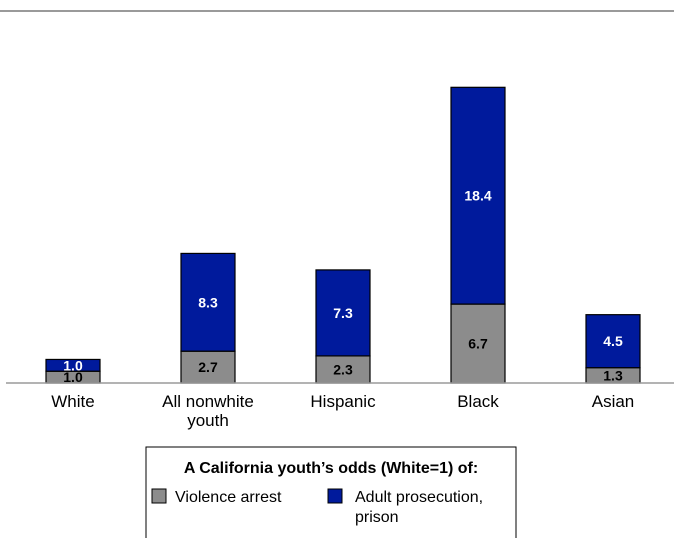 Image resolution: width=674 pixels, height=538 pixels. What do you see at coordinates (72, 401) in the screenshot?
I see `category-label-white: White` at bounding box center [72, 401].